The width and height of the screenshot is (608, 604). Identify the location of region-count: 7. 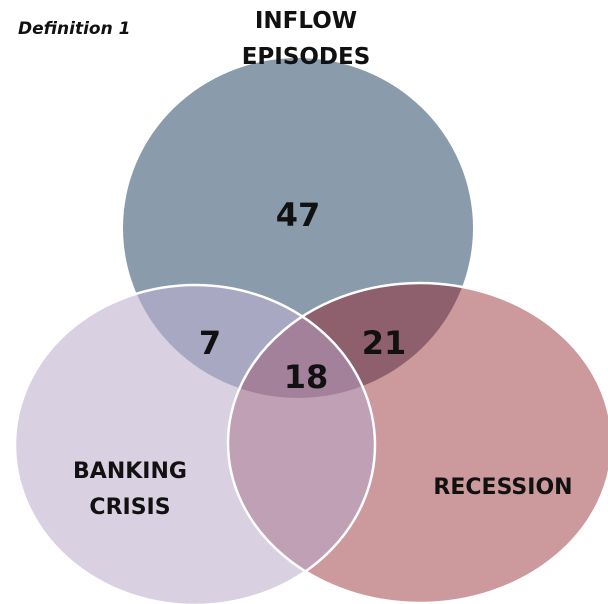
(210, 343).